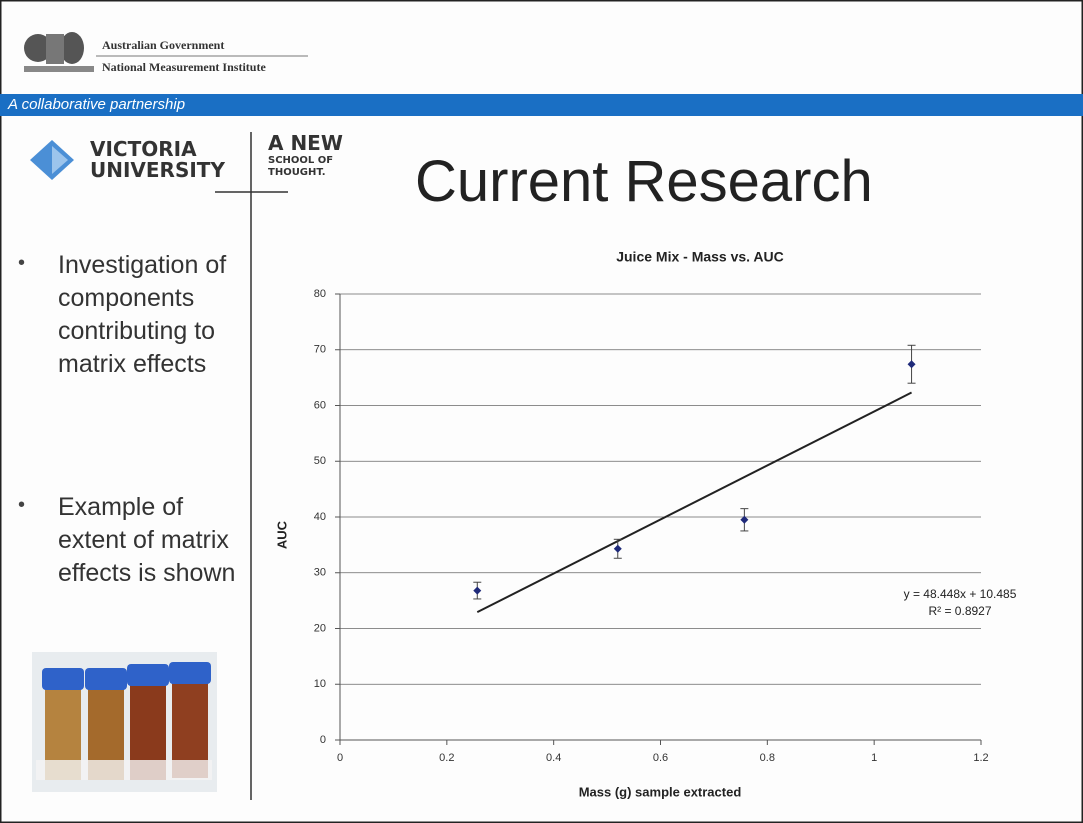 This screenshot has width=1083, height=823. Describe the element at coordinates (874, 758) in the screenshot. I see `x-tick-label: 1` at that location.